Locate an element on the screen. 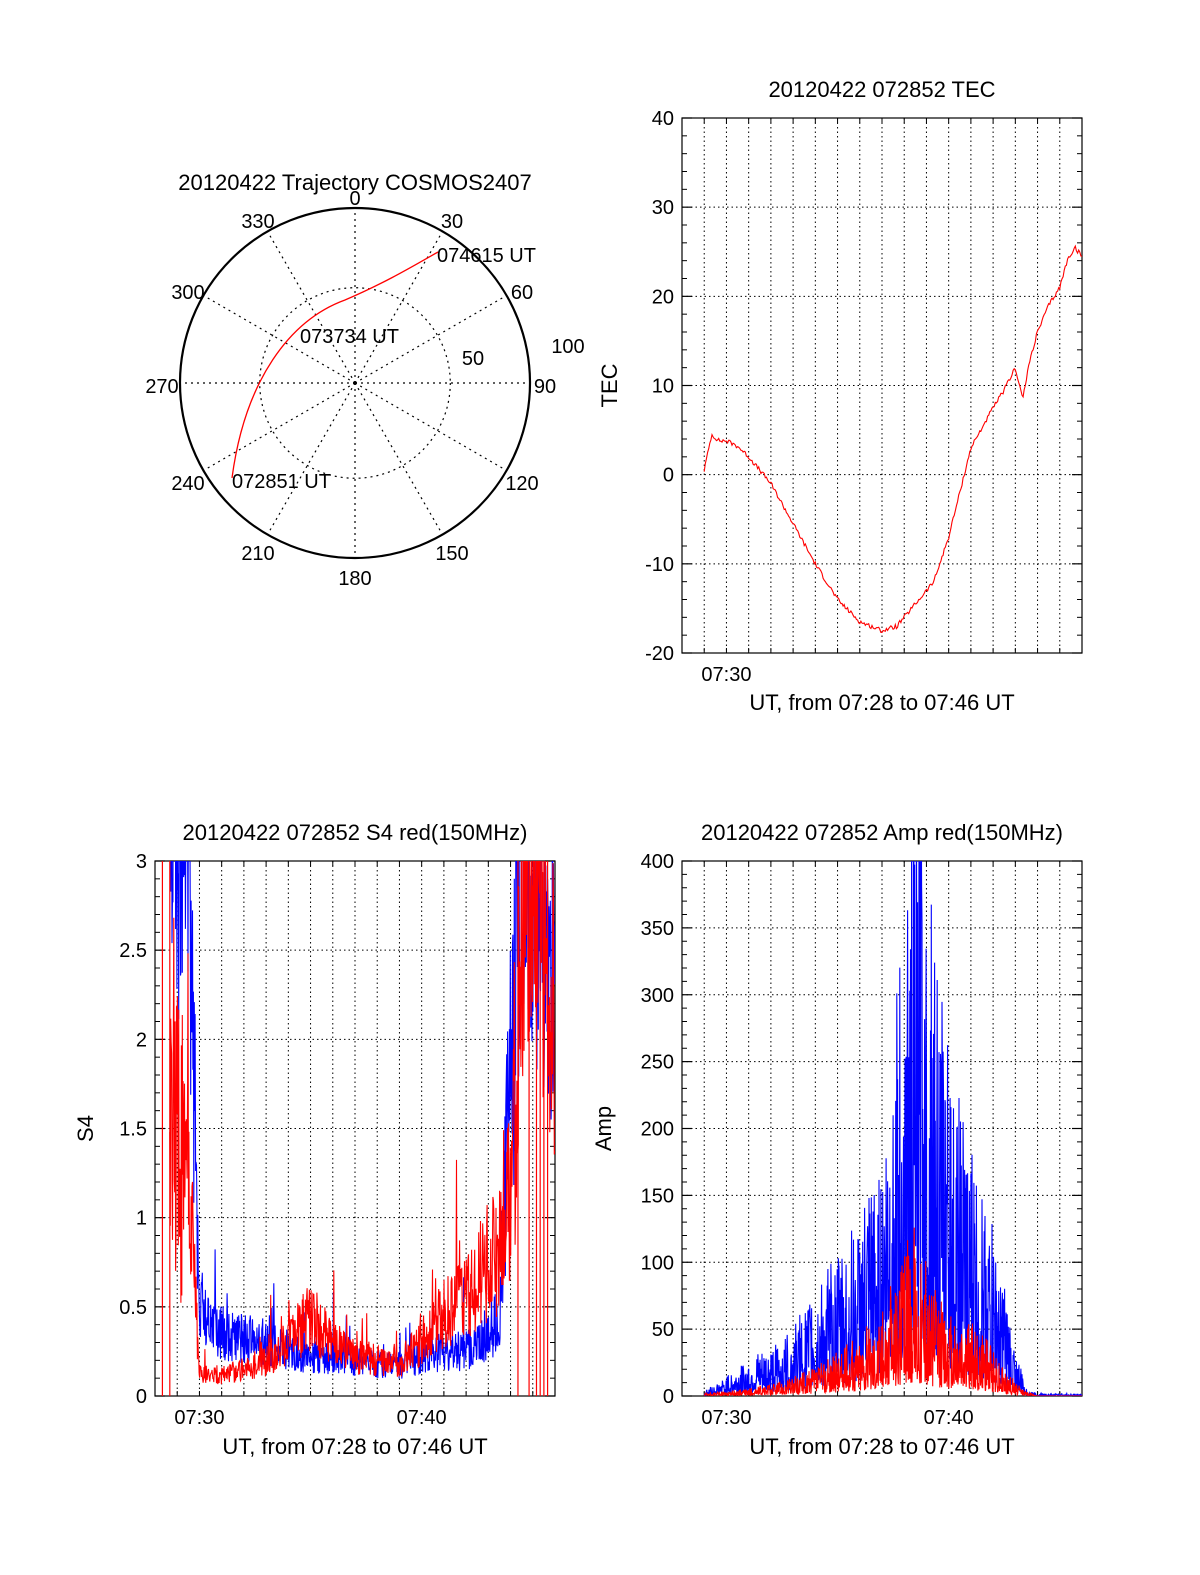 This screenshot has width=1200, height=1575. s4-y-tick-label: 1 is located at coordinates (141, 1219).